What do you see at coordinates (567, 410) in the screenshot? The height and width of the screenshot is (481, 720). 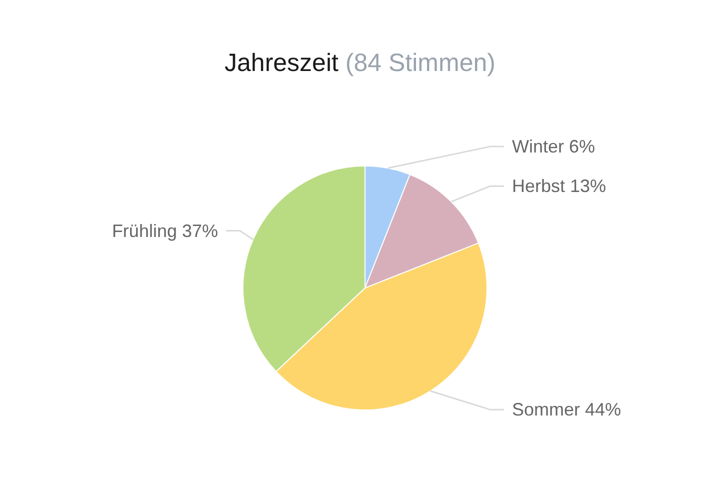 I see `slice-label: Sommer 44%` at bounding box center [567, 410].